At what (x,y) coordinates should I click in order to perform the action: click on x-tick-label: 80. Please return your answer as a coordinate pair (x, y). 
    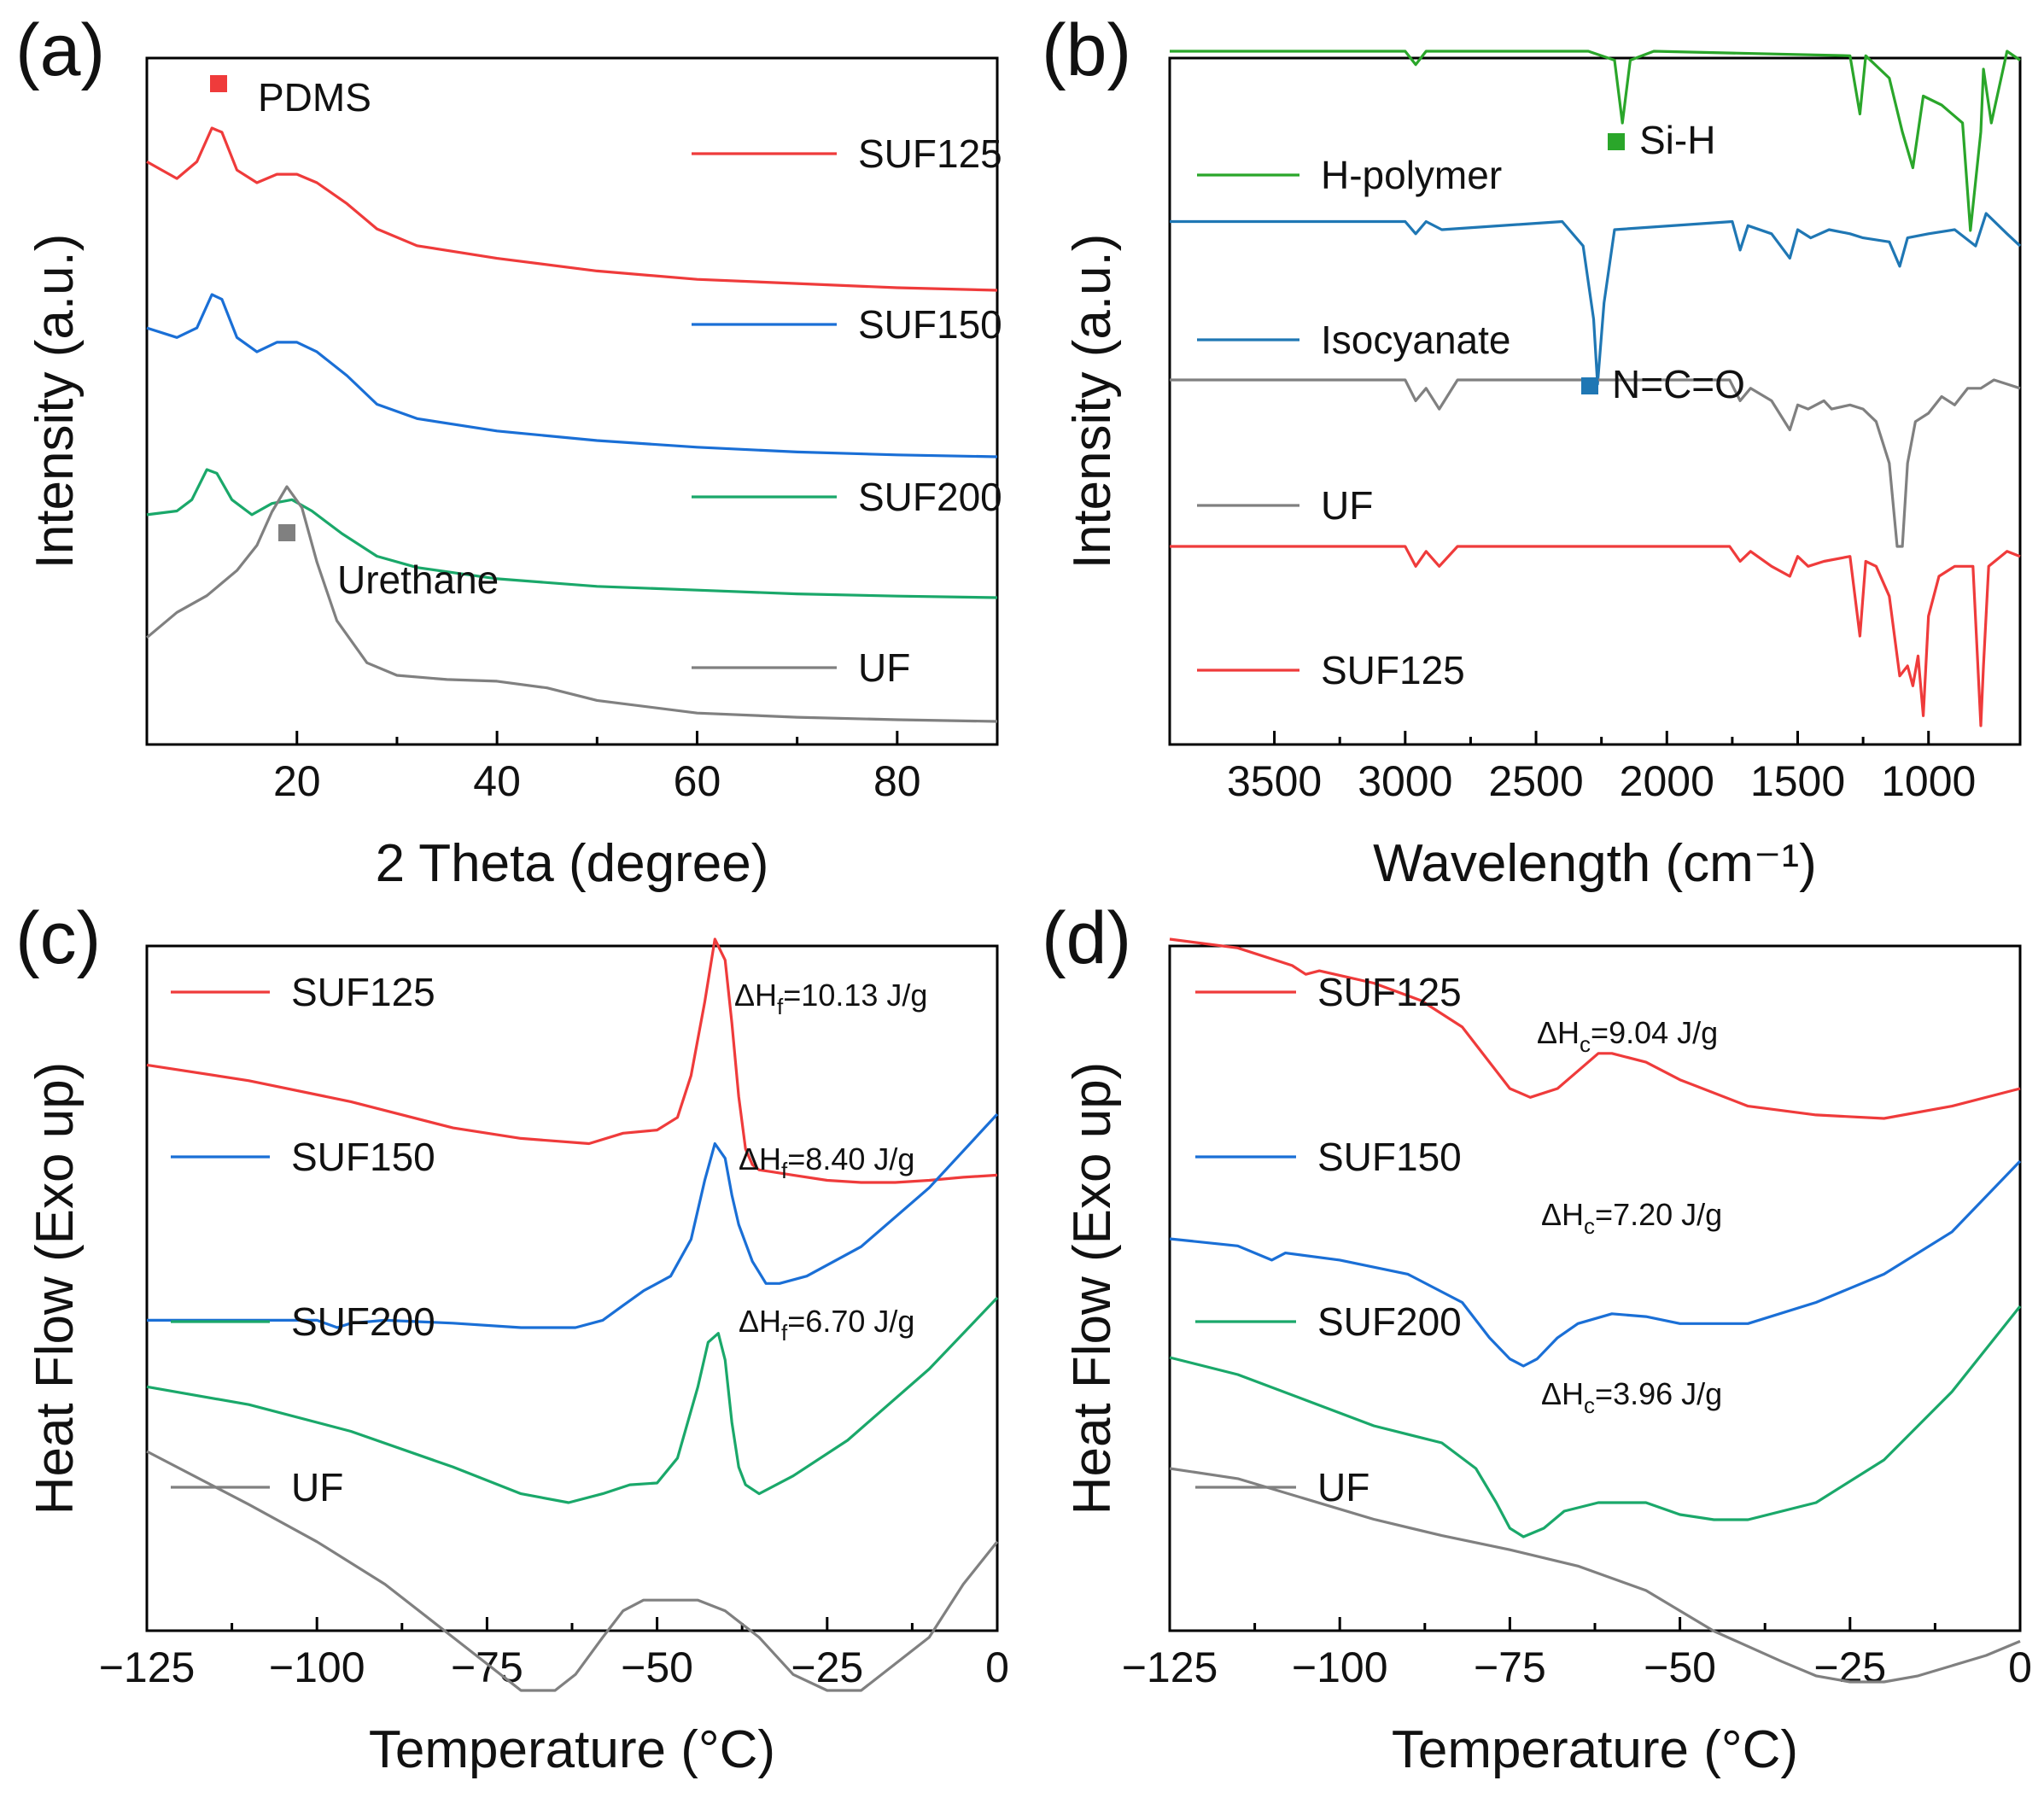
    Looking at the image, I should click on (897, 781).